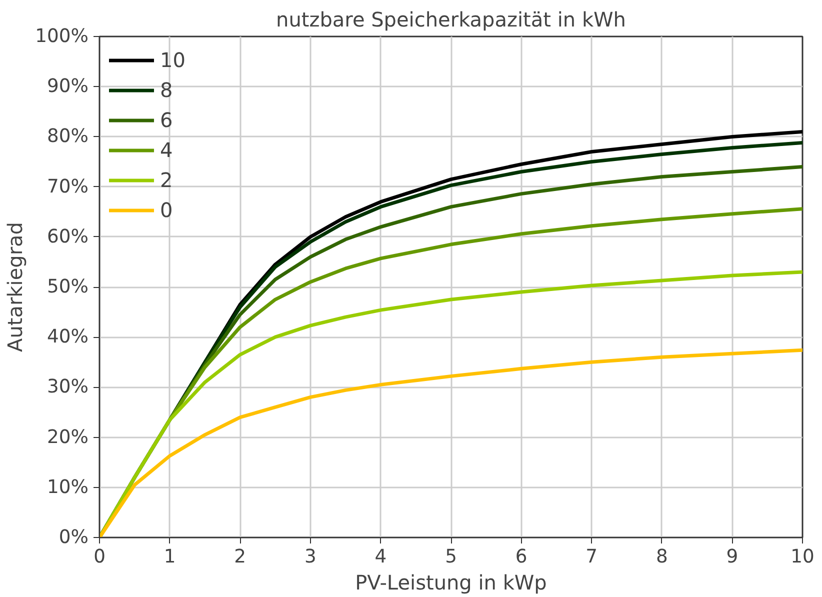 The width and height of the screenshot is (822, 597). I want to click on y-tick-label: 40%, so click(67, 337).